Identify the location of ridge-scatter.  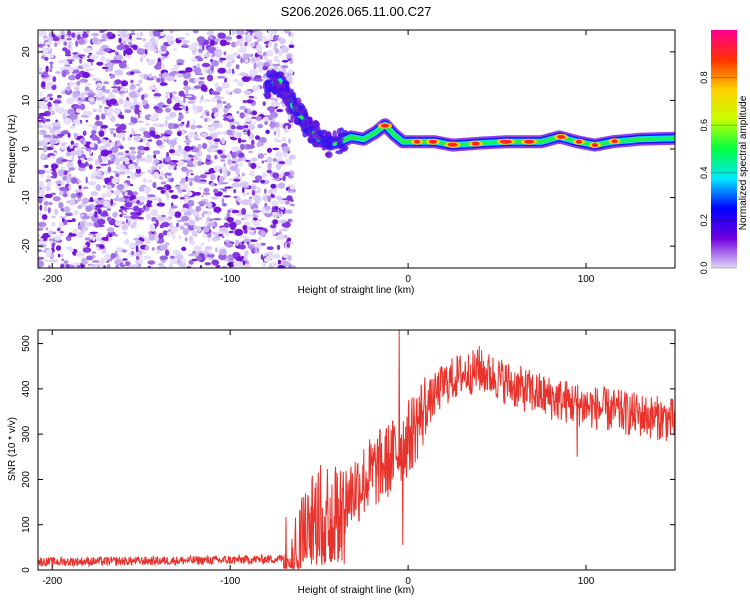
(276, 75).